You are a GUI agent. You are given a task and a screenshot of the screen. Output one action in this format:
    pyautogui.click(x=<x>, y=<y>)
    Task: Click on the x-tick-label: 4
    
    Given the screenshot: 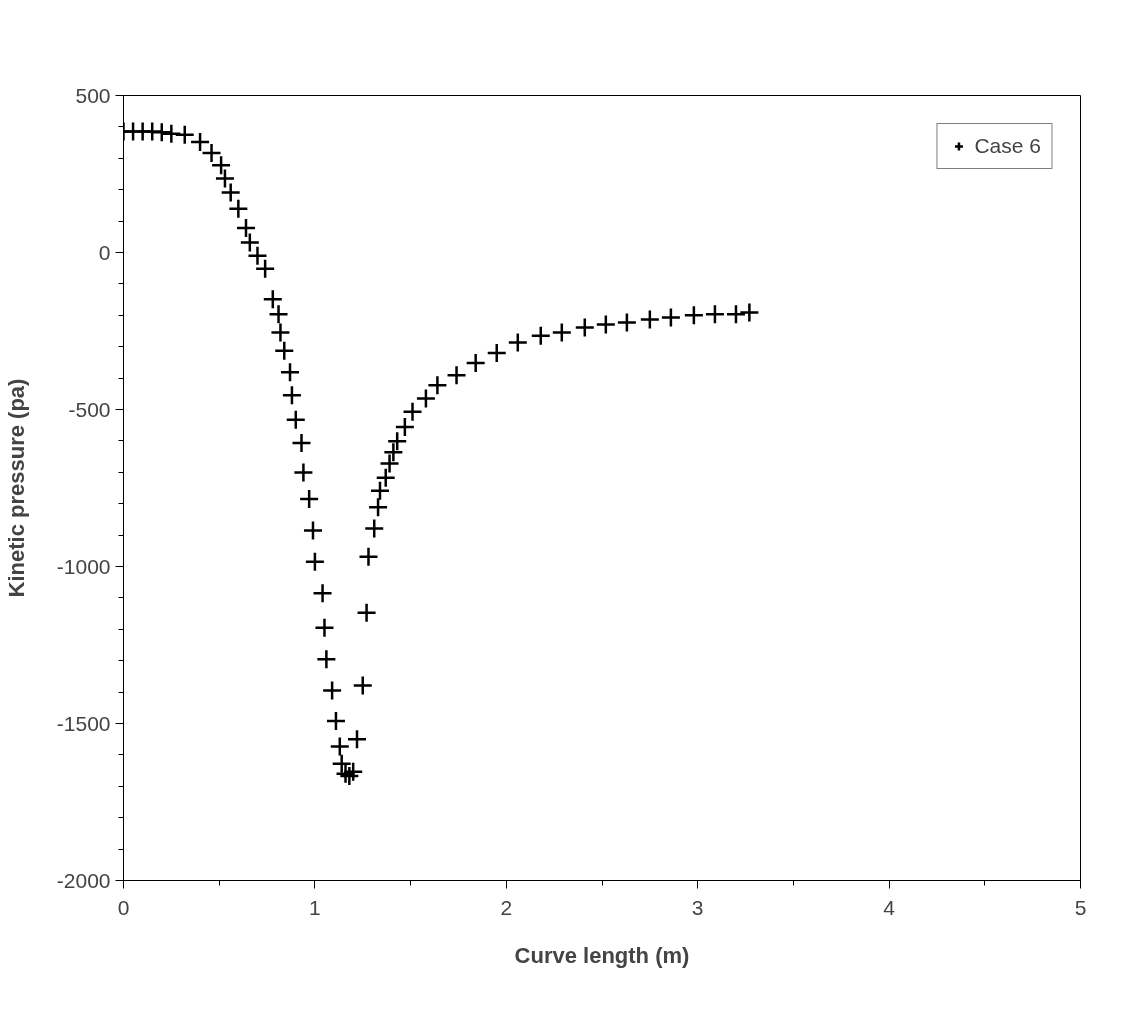 What is the action you would take?
    pyautogui.click(x=889, y=907)
    